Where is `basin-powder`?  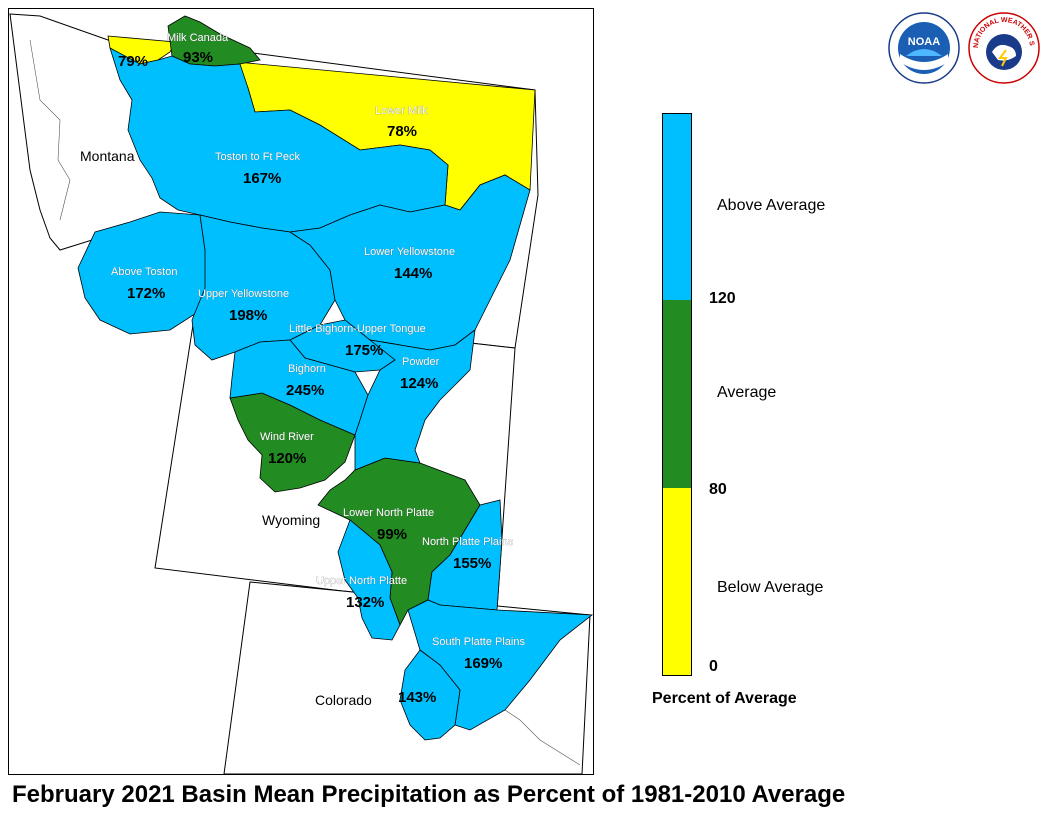
basin-powder is located at coordinates (415, 400).